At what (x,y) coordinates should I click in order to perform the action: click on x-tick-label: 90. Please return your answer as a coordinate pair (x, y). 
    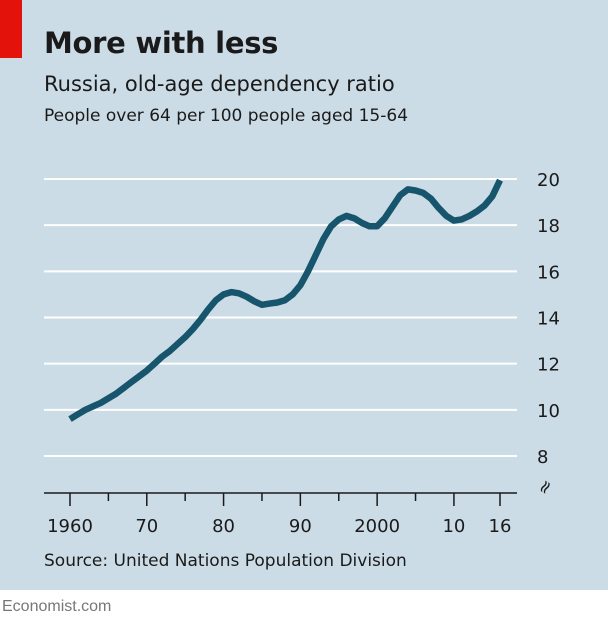
    Looking at the image, I should click on (300, 526).